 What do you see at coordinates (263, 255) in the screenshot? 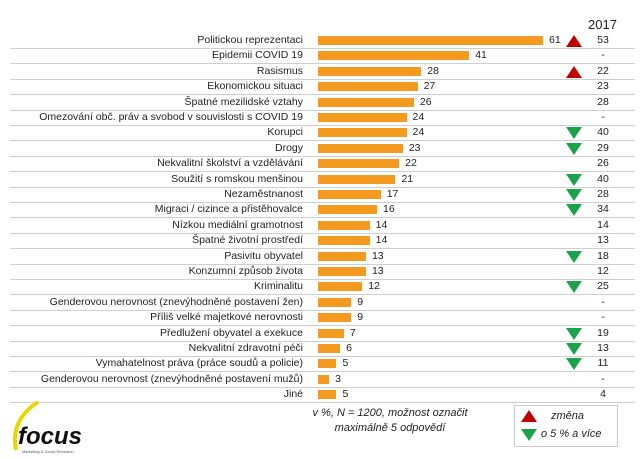
I see `category-label: Pasivitu obyvatel` at bounding box center [263, 255].